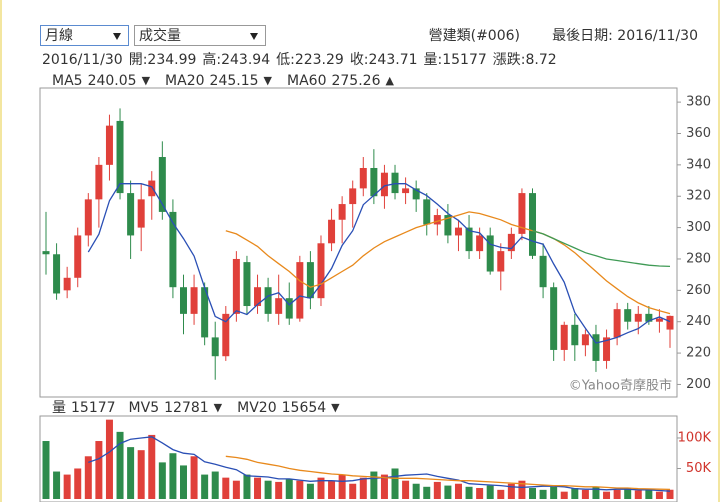 This screenshot has height=502, width=720. What do you see at coordinates (455, 60) in the screenshot?
I see `info-item: 量:15177` at bounding box center [455, 60].